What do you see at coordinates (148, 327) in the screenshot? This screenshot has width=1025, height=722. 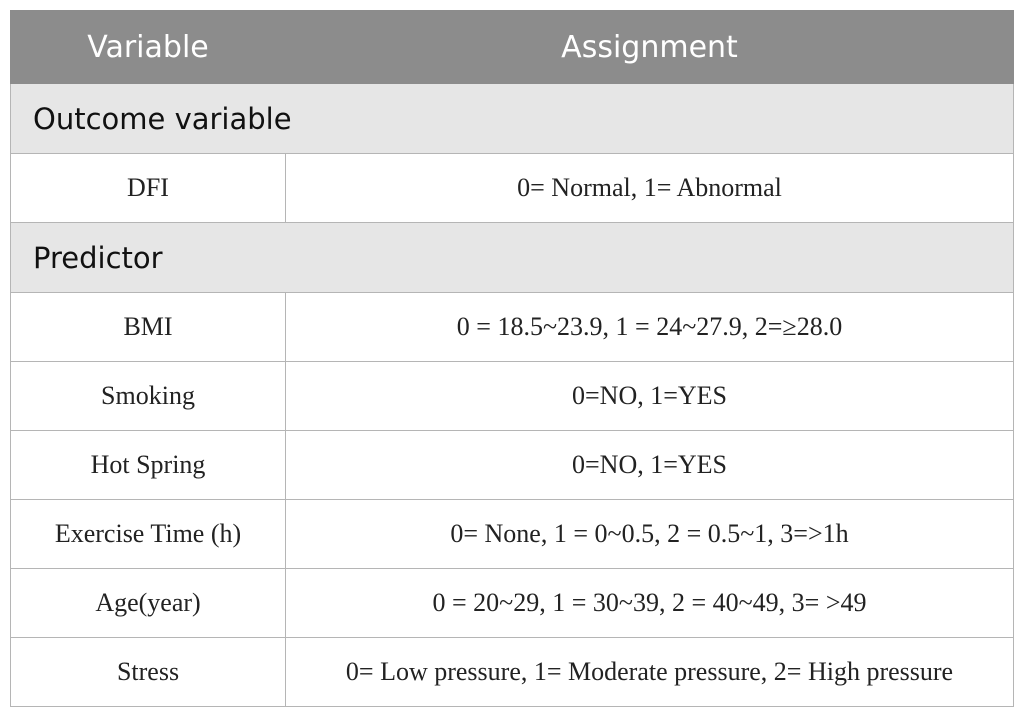 I see `variable-cell: BMI` at bounding box center [148, 327].